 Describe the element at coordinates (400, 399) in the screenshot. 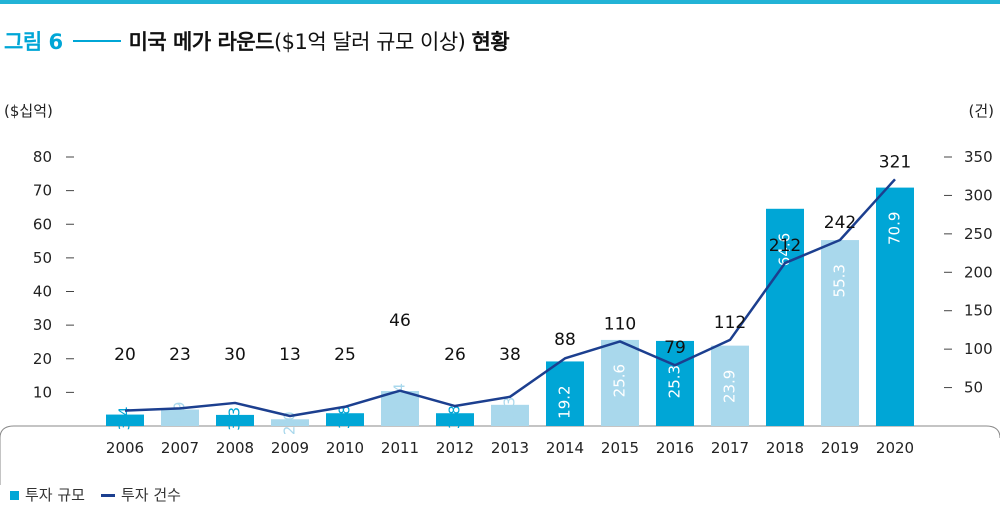

I see `bar-value-label: 10.4` at that location.